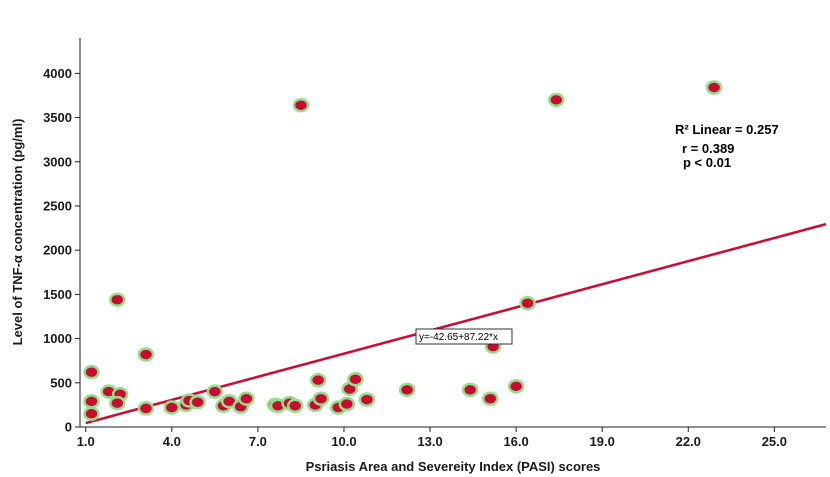 Image resolution: width=830 pixels, height=477 pixels. What do you see at coordinates (429, 441) in the screenshot?
I see `x-tick-label: 13.0` at bounding box center [429, 441].